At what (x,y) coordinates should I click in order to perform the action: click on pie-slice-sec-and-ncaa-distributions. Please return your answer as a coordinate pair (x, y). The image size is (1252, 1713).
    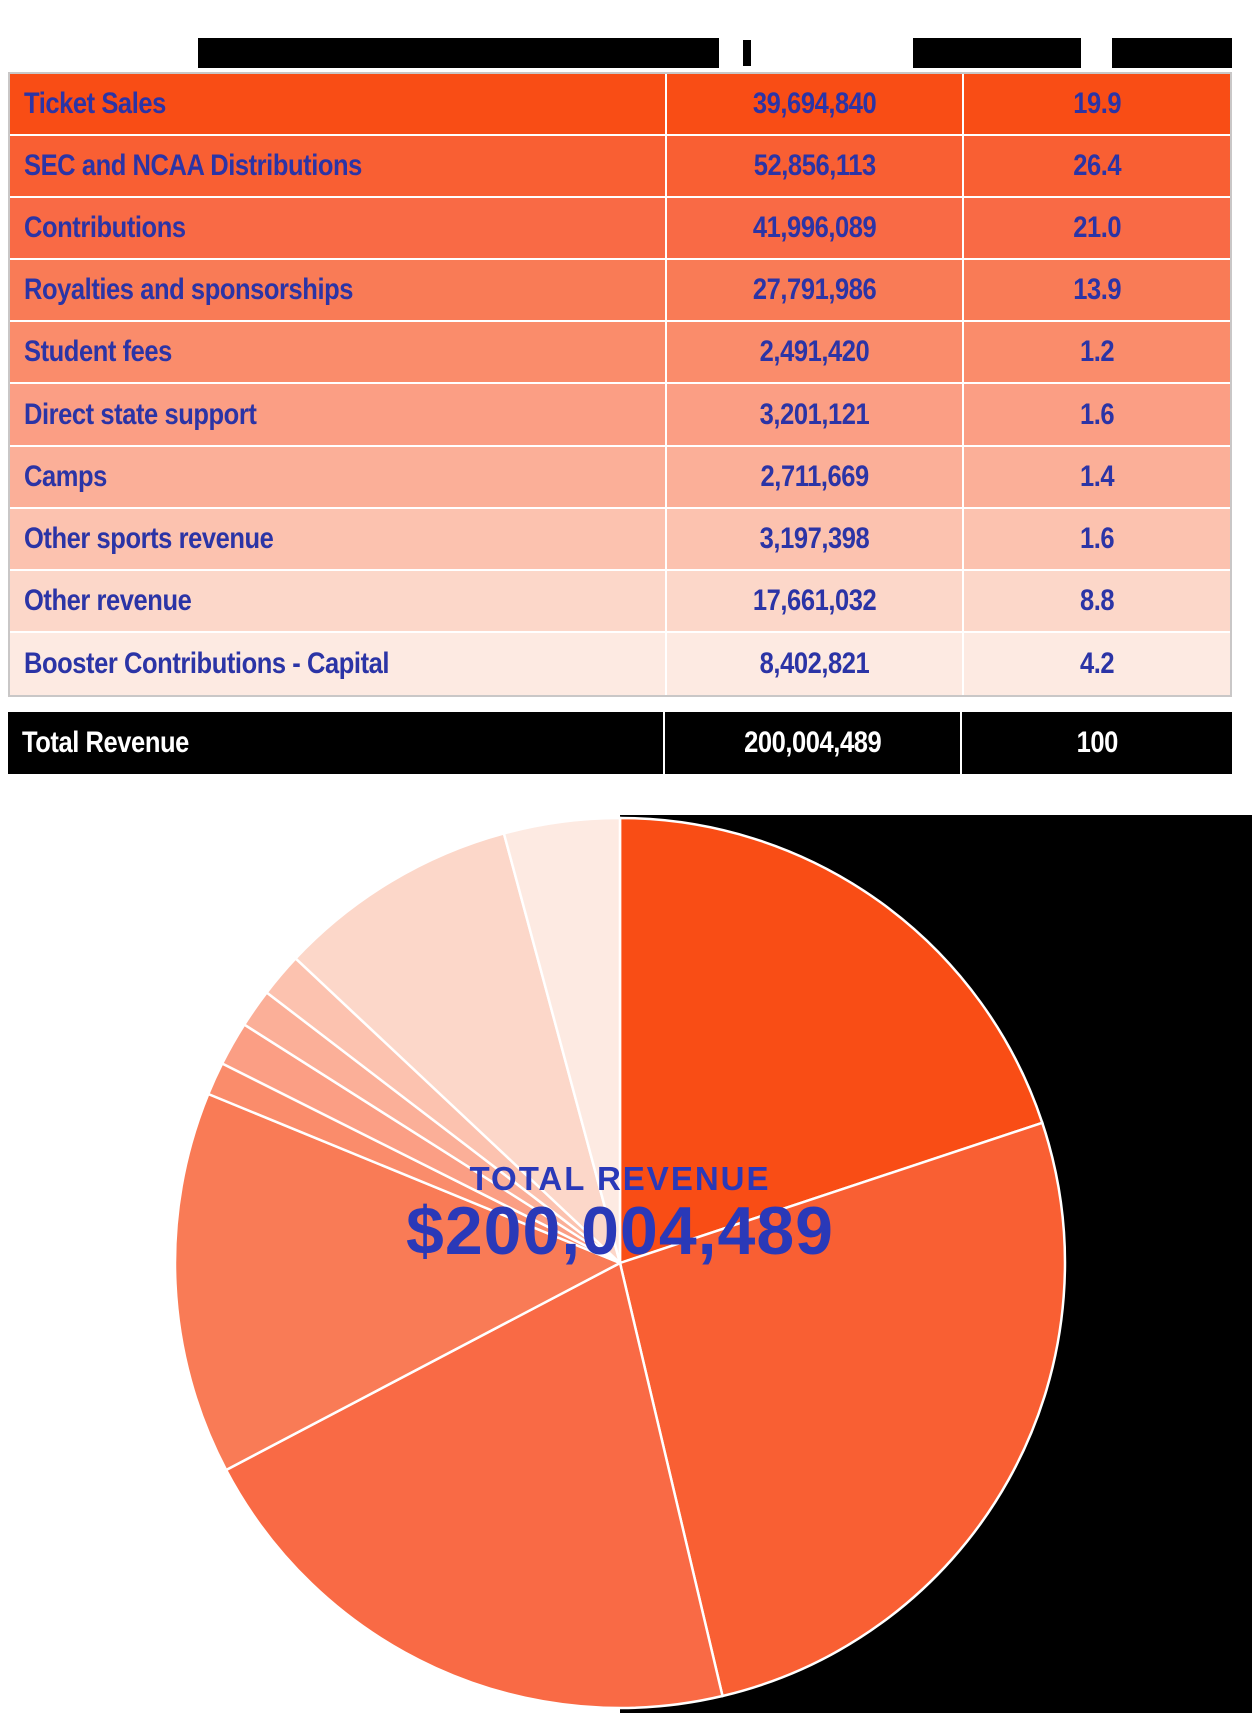
    Looking at the image, I should click on (842, 1409).